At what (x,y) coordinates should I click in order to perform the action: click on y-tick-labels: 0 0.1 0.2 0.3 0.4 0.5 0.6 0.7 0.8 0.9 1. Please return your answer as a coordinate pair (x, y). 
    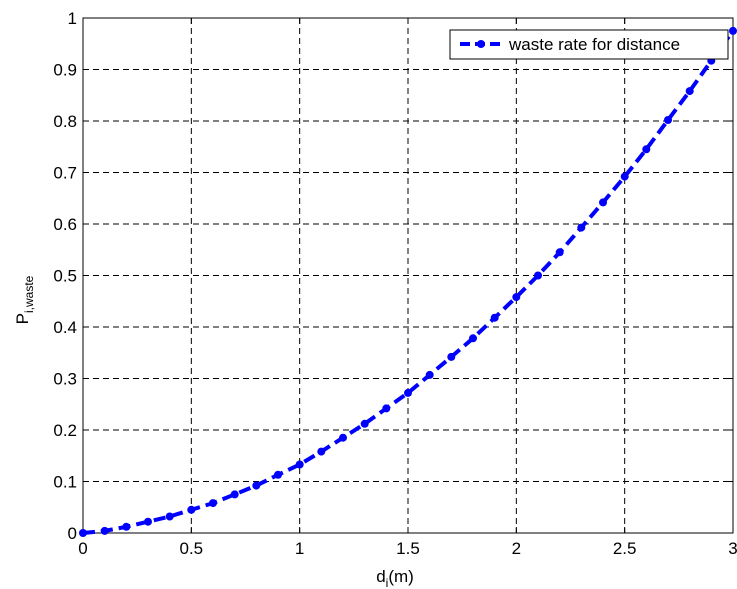
    Looking at the image, I should click on (65, 276).